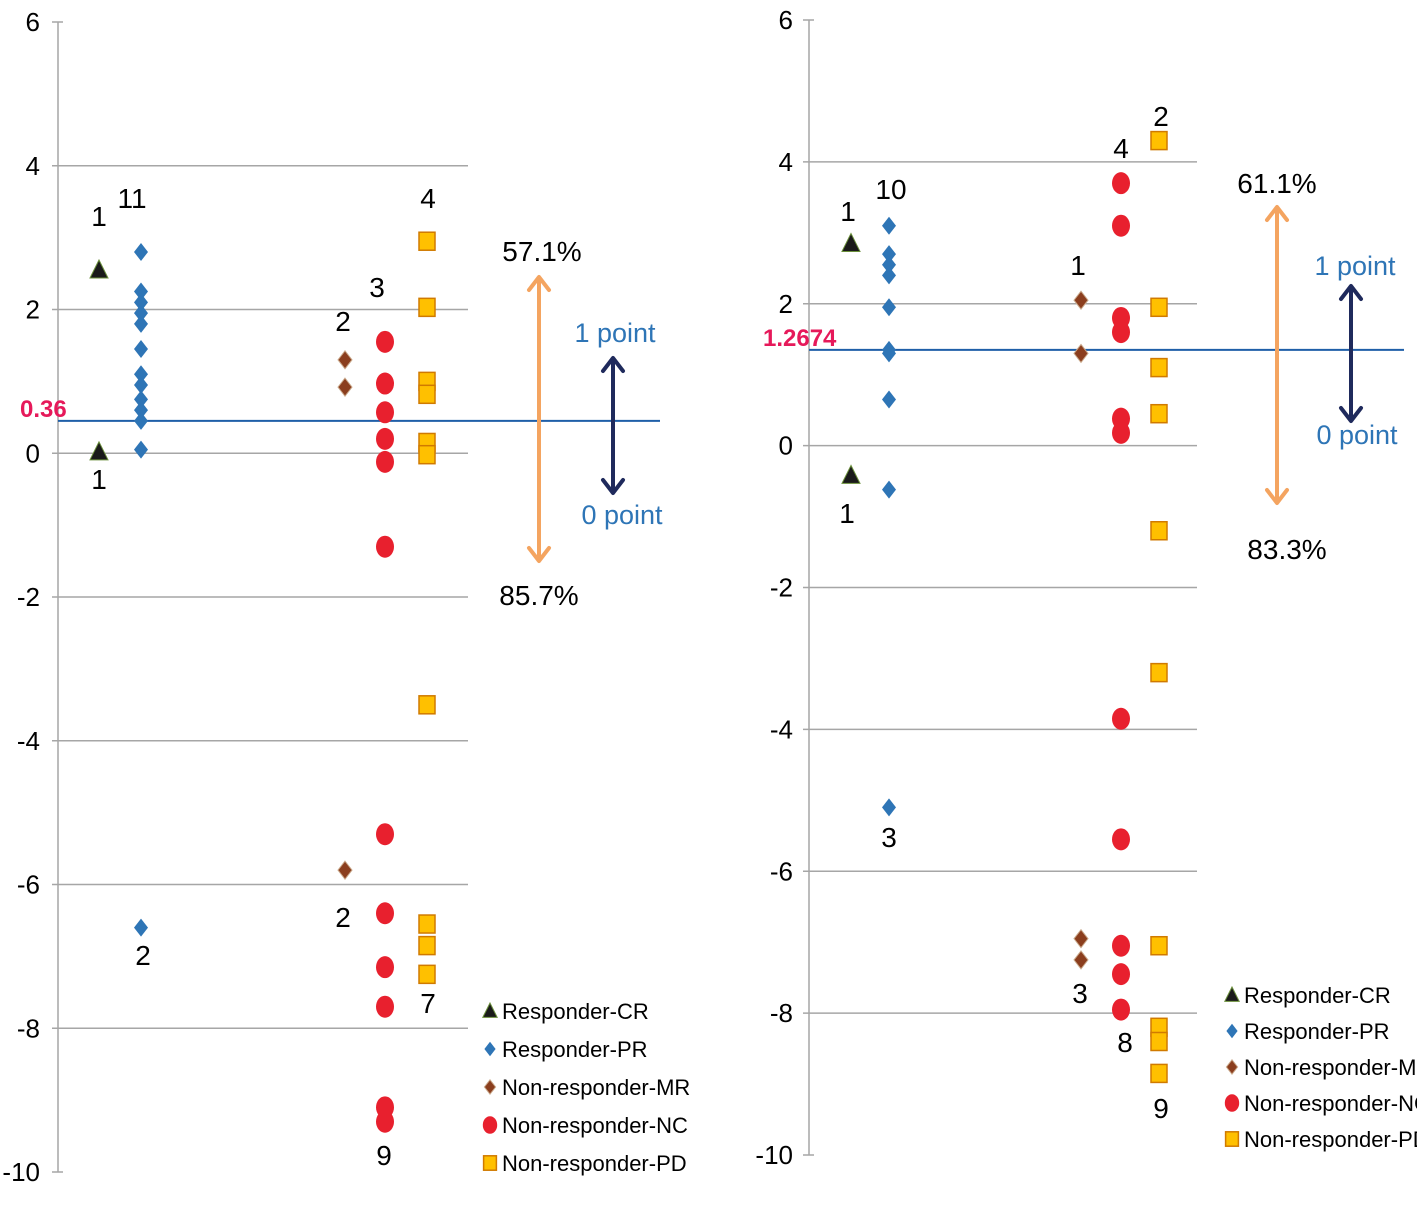 The height and width of the screenshot is (1211, 1417). Describe the element at coordinates (1277, 496) in the screenshot. I see `right-orange-arrow-head-down` at that location.